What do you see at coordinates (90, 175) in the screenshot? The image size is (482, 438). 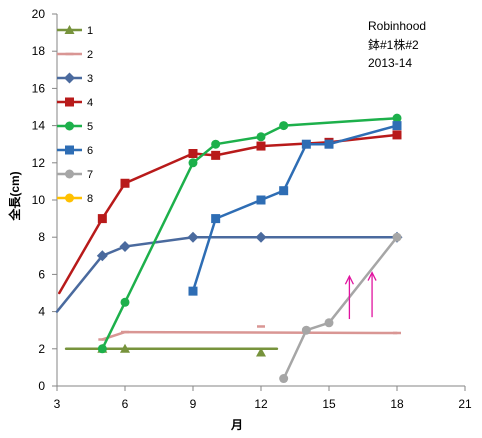 I see `legend-label: 7` at bounding box center [90, 175].